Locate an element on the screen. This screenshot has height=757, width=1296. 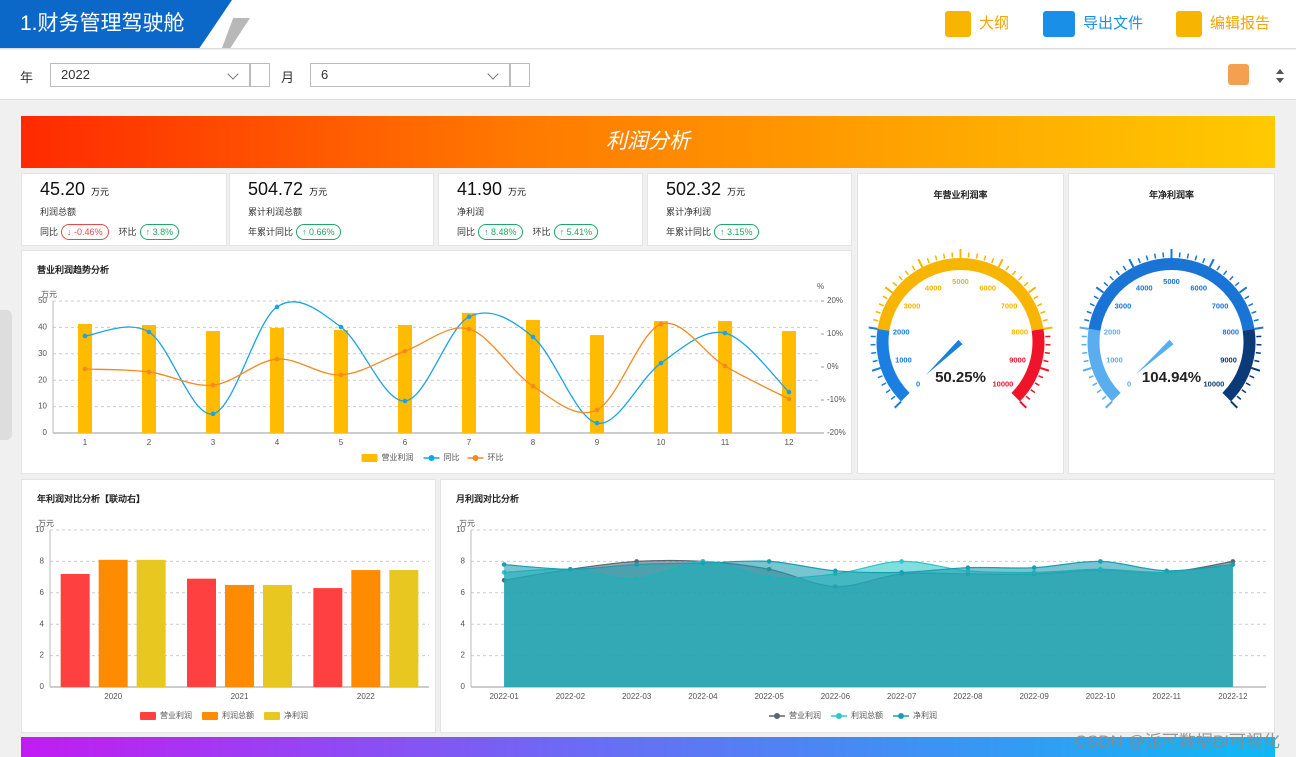
filter-value: 2022 is located at coordinates (75, 74).